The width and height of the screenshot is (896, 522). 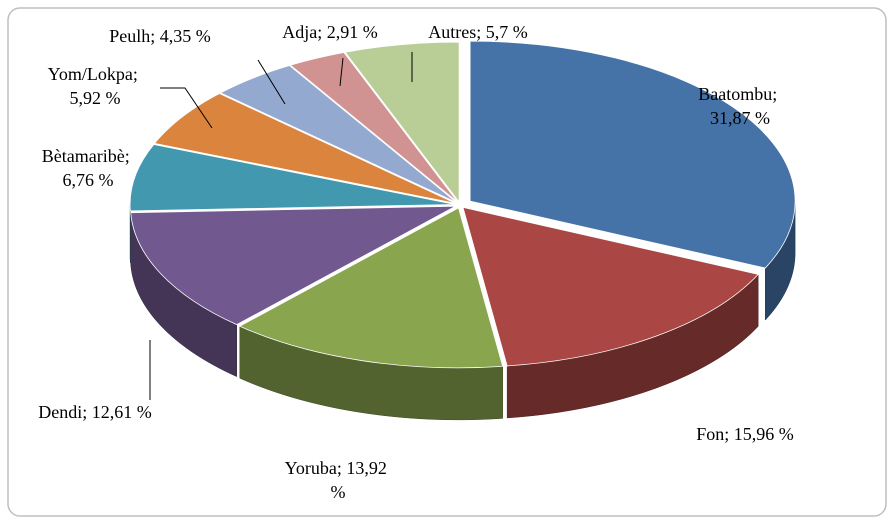 What do you see at coordinates (740, 94) in the screenshot?
I see `label-line: Baatombu;` at bounding box center [740, 94].